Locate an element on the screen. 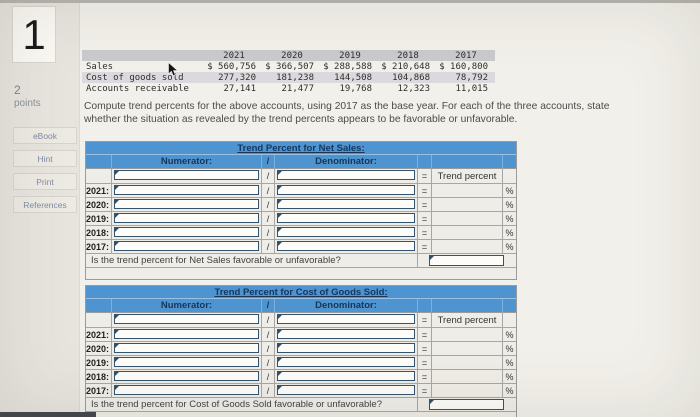 The image size is (700, 417). account-value: 181,238 is located at coordinates (295, 77).